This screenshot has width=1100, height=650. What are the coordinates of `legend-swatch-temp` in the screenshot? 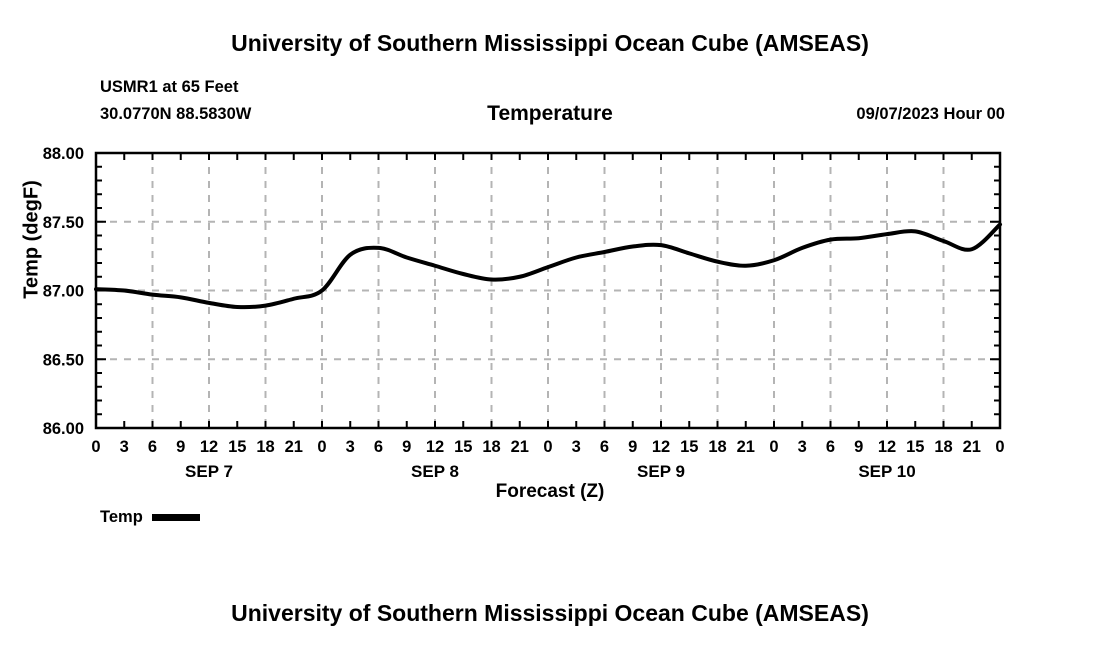 It's located at (175, 517).